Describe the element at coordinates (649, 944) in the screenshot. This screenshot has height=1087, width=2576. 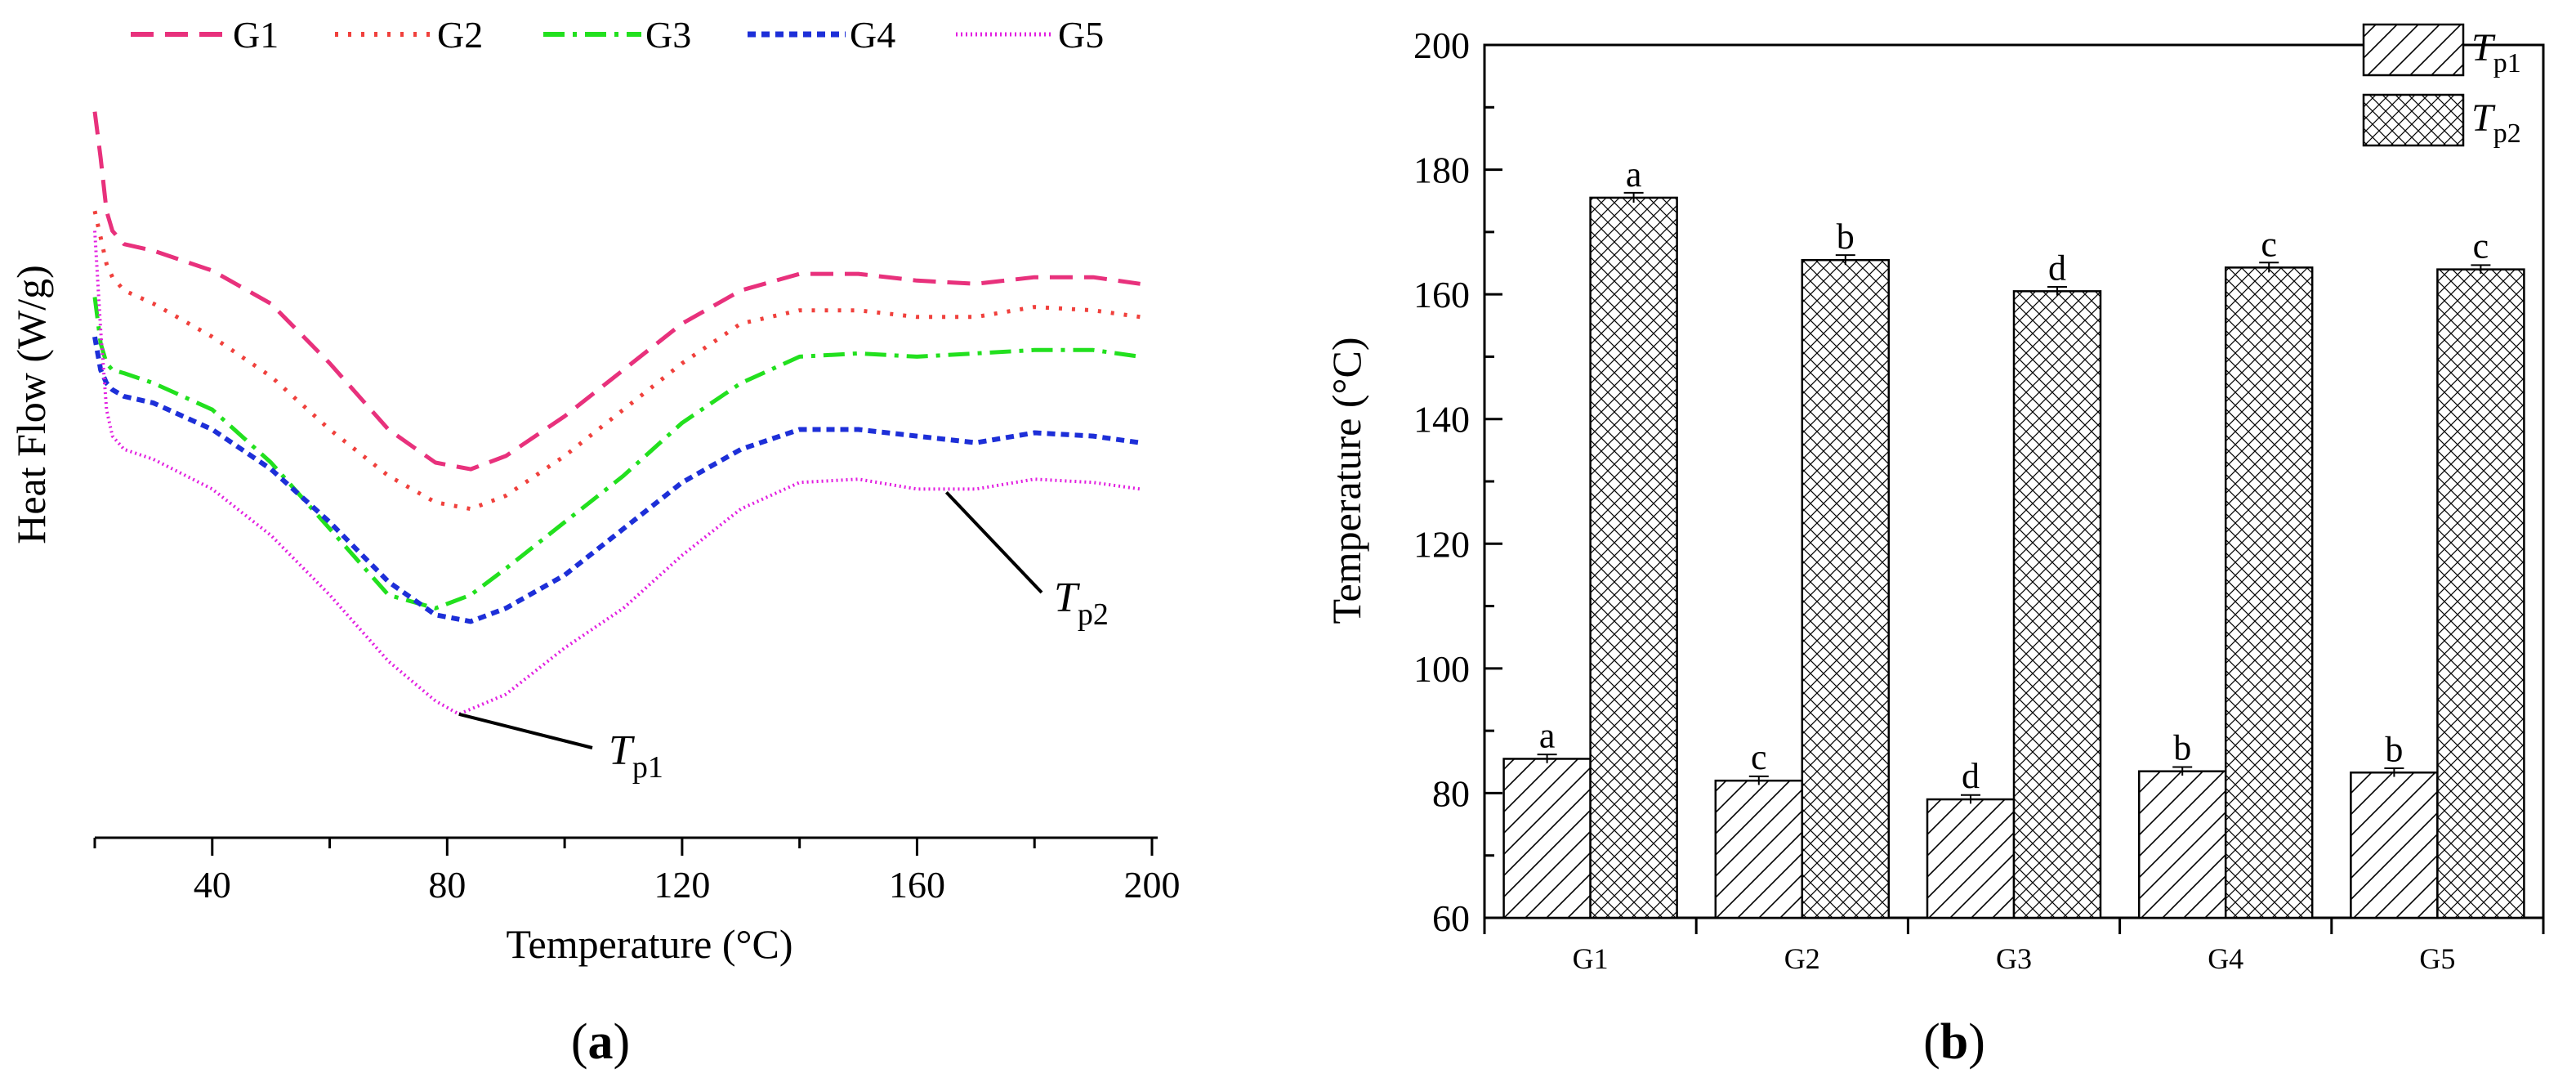
I see `panel-a-x-axis-title: Temperature (°C)` at that location.